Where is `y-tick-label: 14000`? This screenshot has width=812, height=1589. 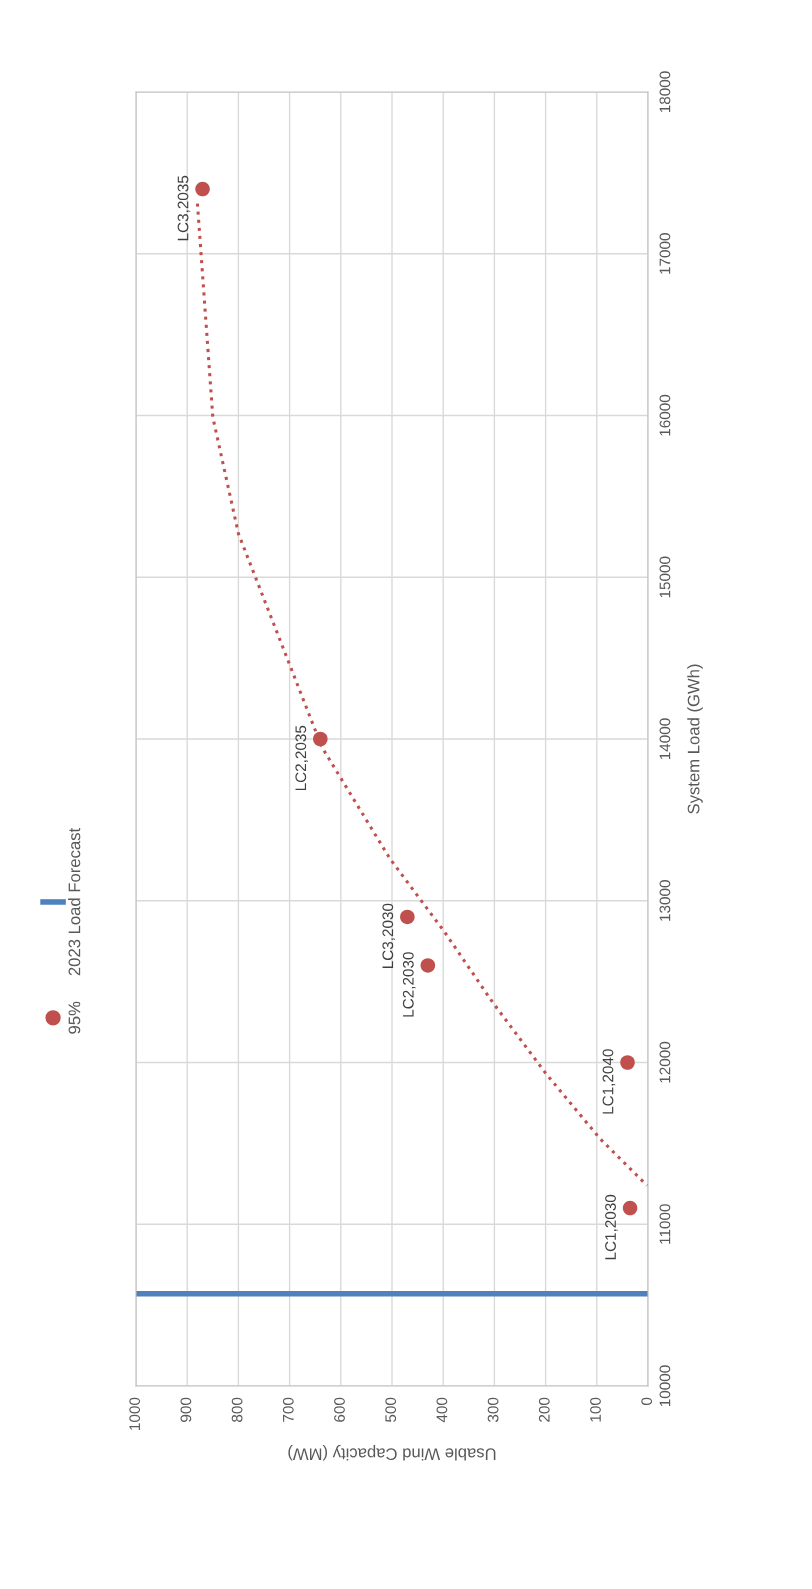 y-tick-label: 14000 is located at coordinates (665, 739).